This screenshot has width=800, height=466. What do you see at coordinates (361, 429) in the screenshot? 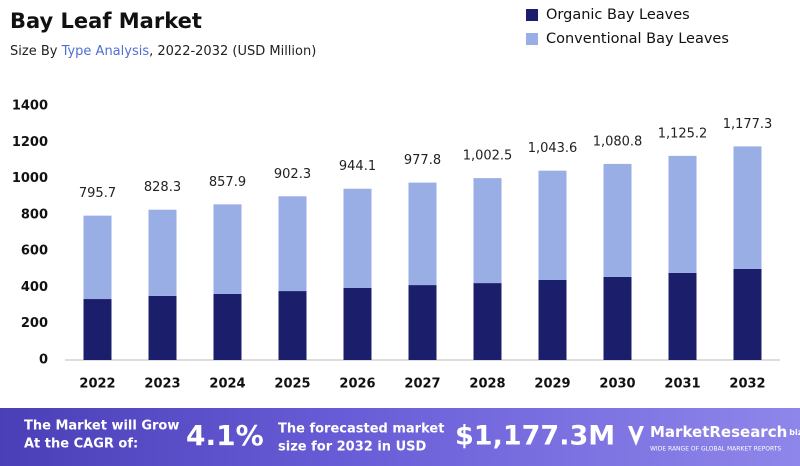
I see `footer-forecast-text: The forecasted market` at bounding box center [361, 429].